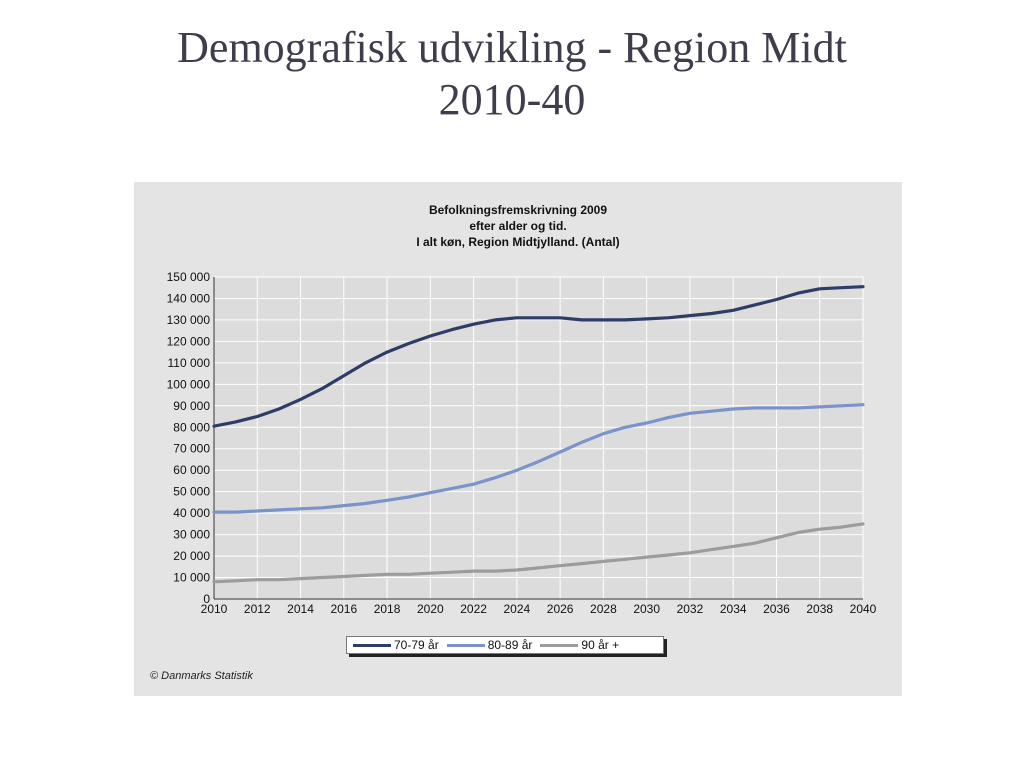 The height and width of the screenshot is (768, 1024). Describe the element at coordinates (189, 277) in the screenshot. I see `y-tick-label: 150 000` at that location.